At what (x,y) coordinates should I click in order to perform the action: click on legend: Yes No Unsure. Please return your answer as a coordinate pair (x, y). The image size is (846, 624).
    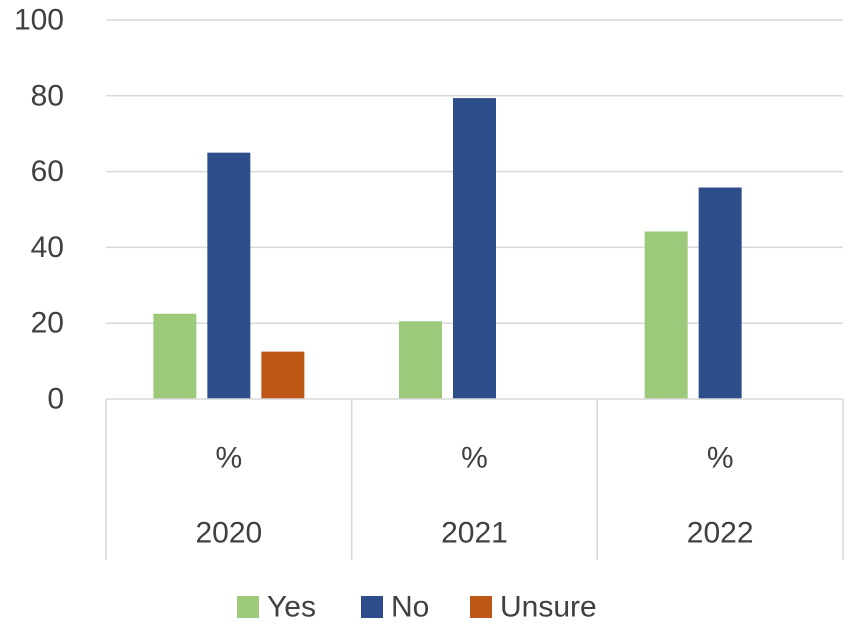
    Looking at the image, I should click on (417, 607).